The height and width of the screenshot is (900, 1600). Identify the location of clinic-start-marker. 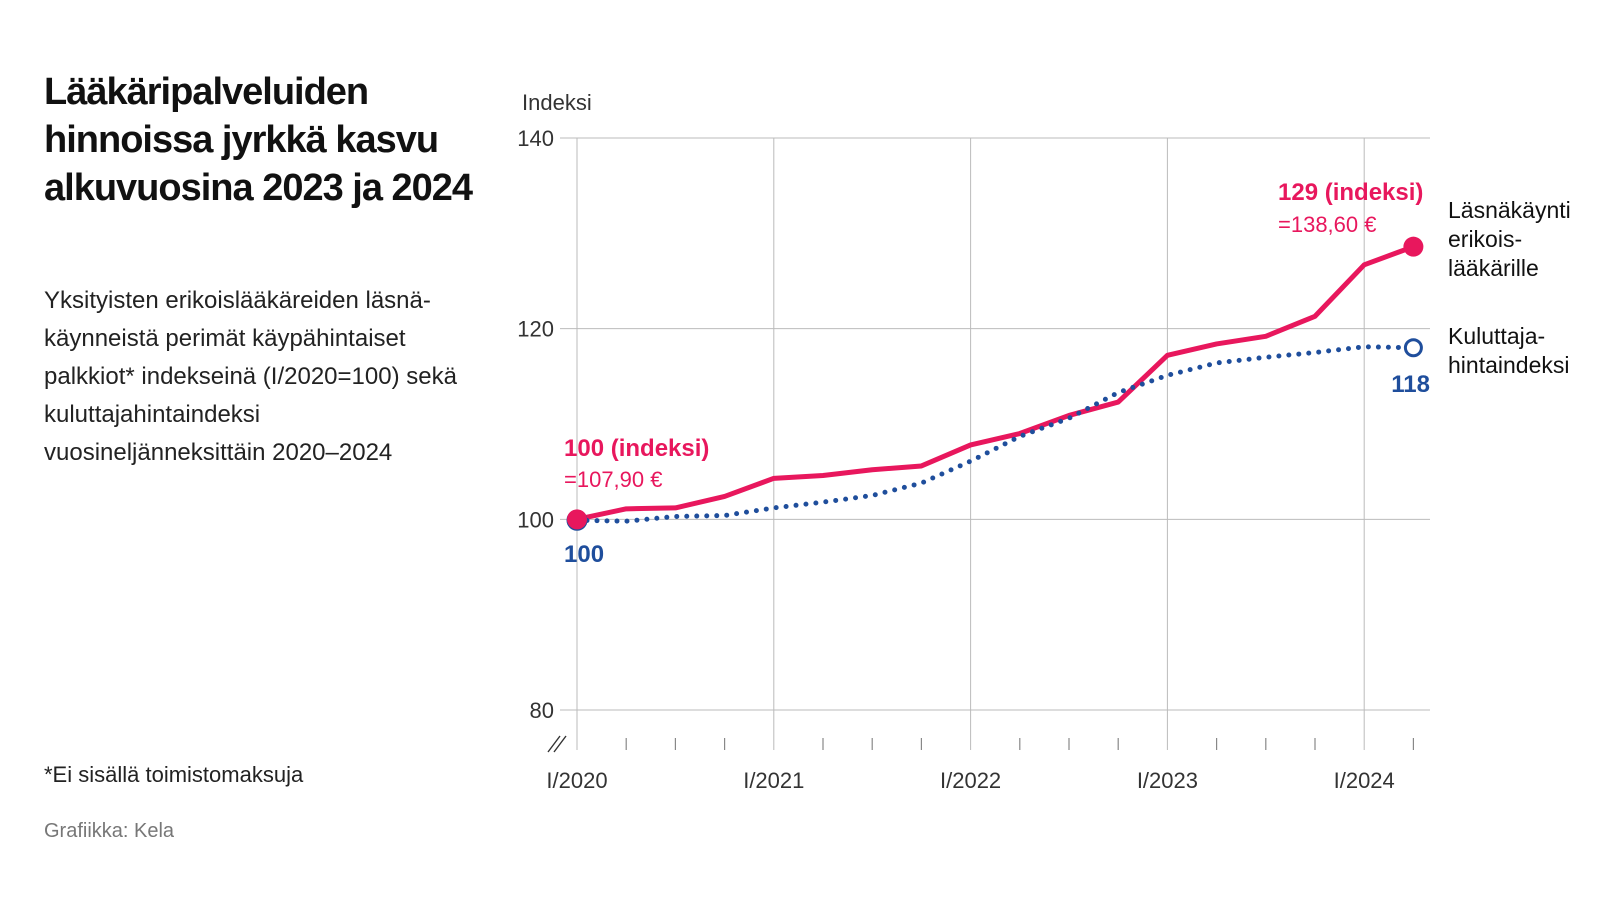
(577, 519).